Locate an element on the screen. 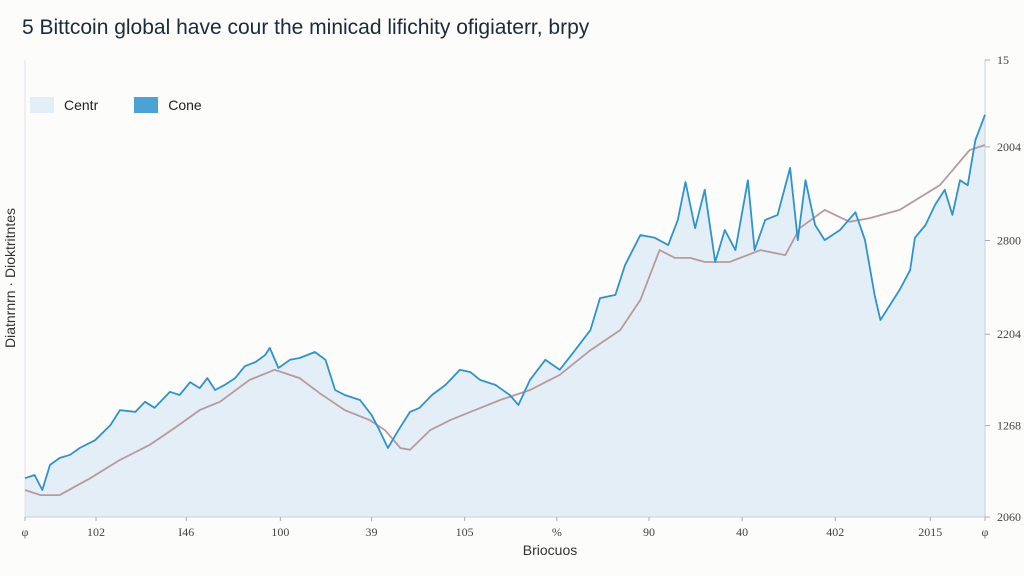  x-tick-label: 102 is located at coordinates (96, 532).